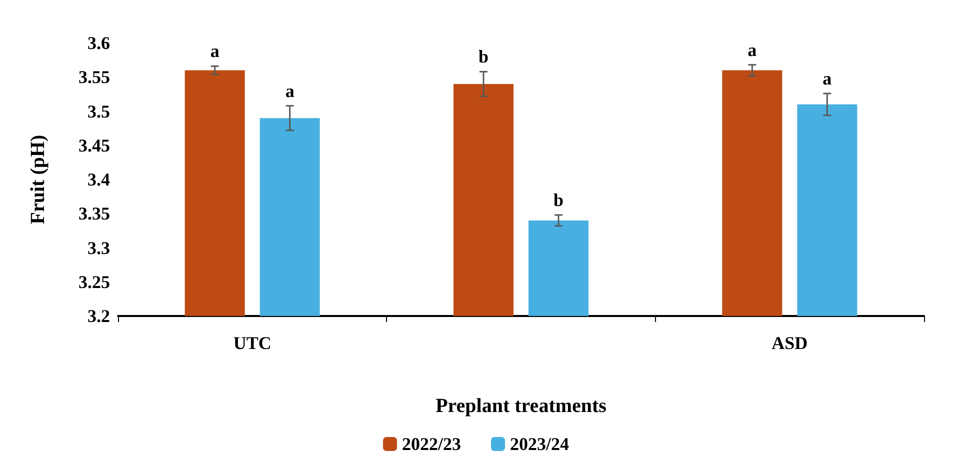 The height and width of the screenshot is (476, 954). Describe the element at coordinates (94, 145) in the screenshot. I see `y-tick-label: 3.45` at that location.